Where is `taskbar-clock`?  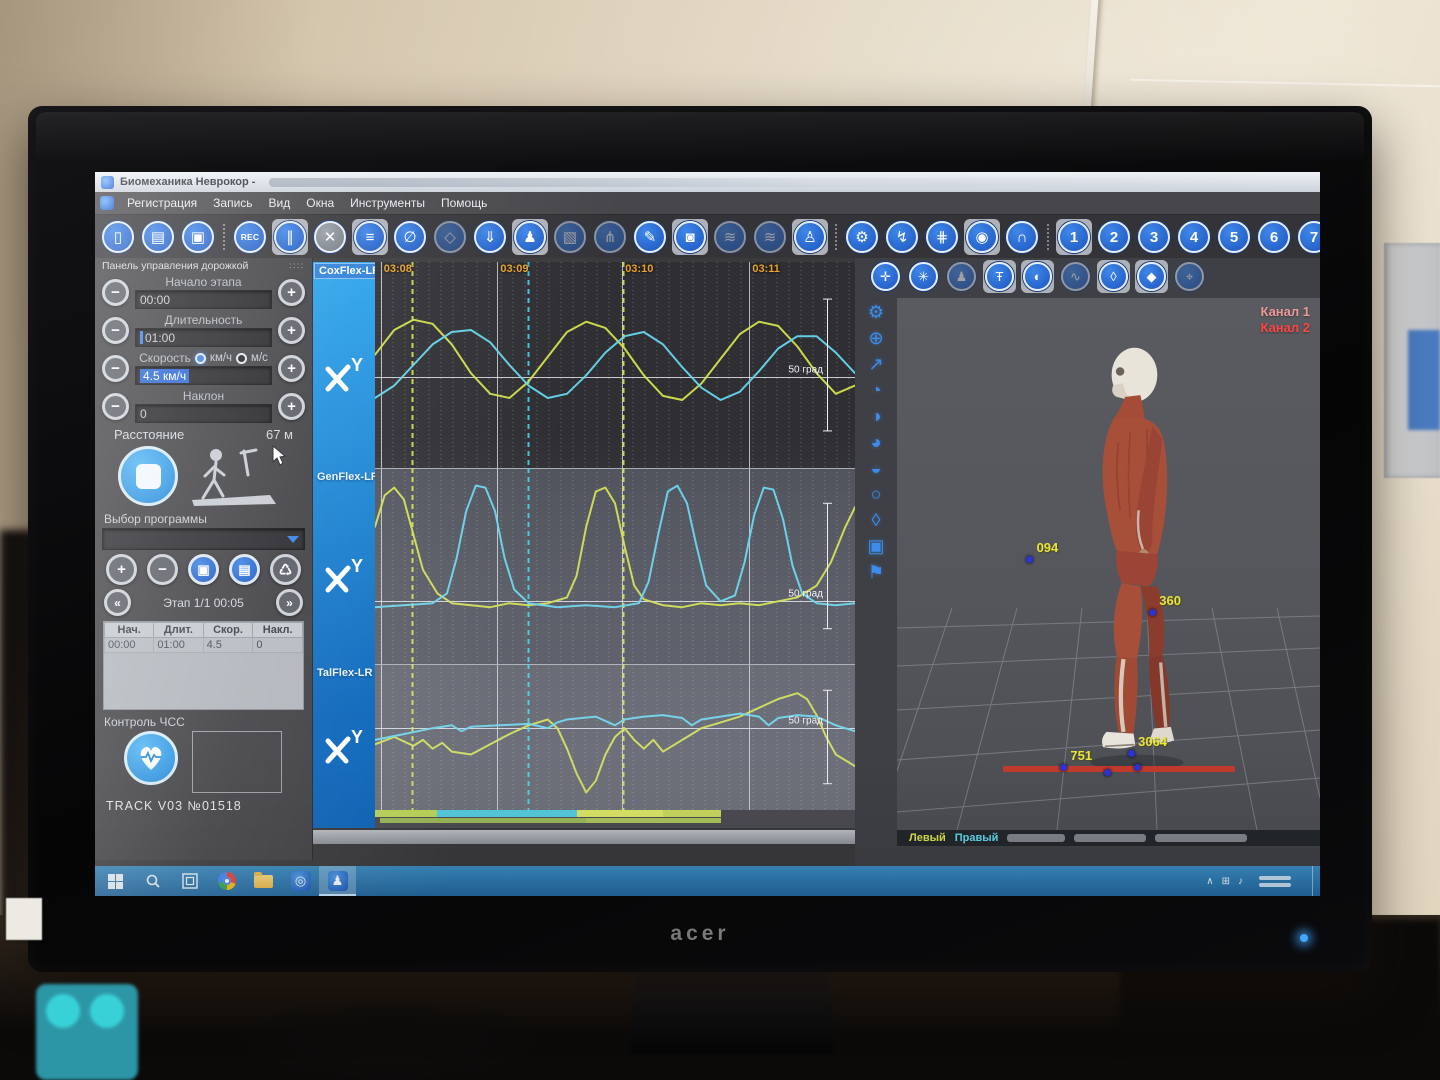 taskbar-clock is located at coordinates (1275, 881).